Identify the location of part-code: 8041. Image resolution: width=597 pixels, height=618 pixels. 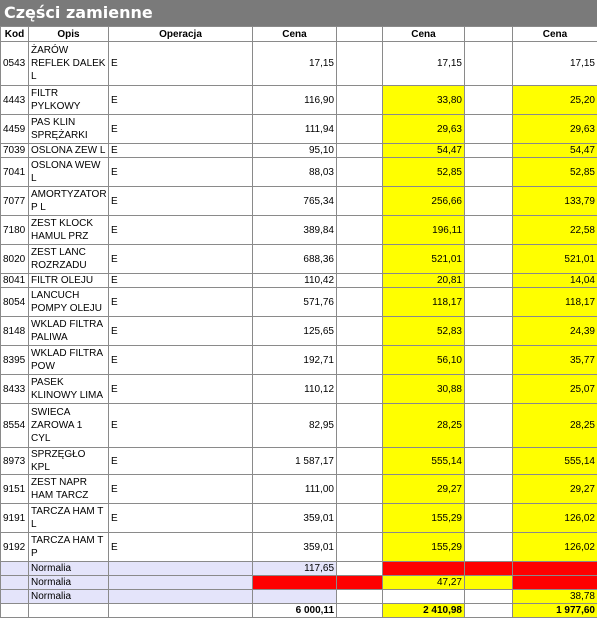
(15, 281).